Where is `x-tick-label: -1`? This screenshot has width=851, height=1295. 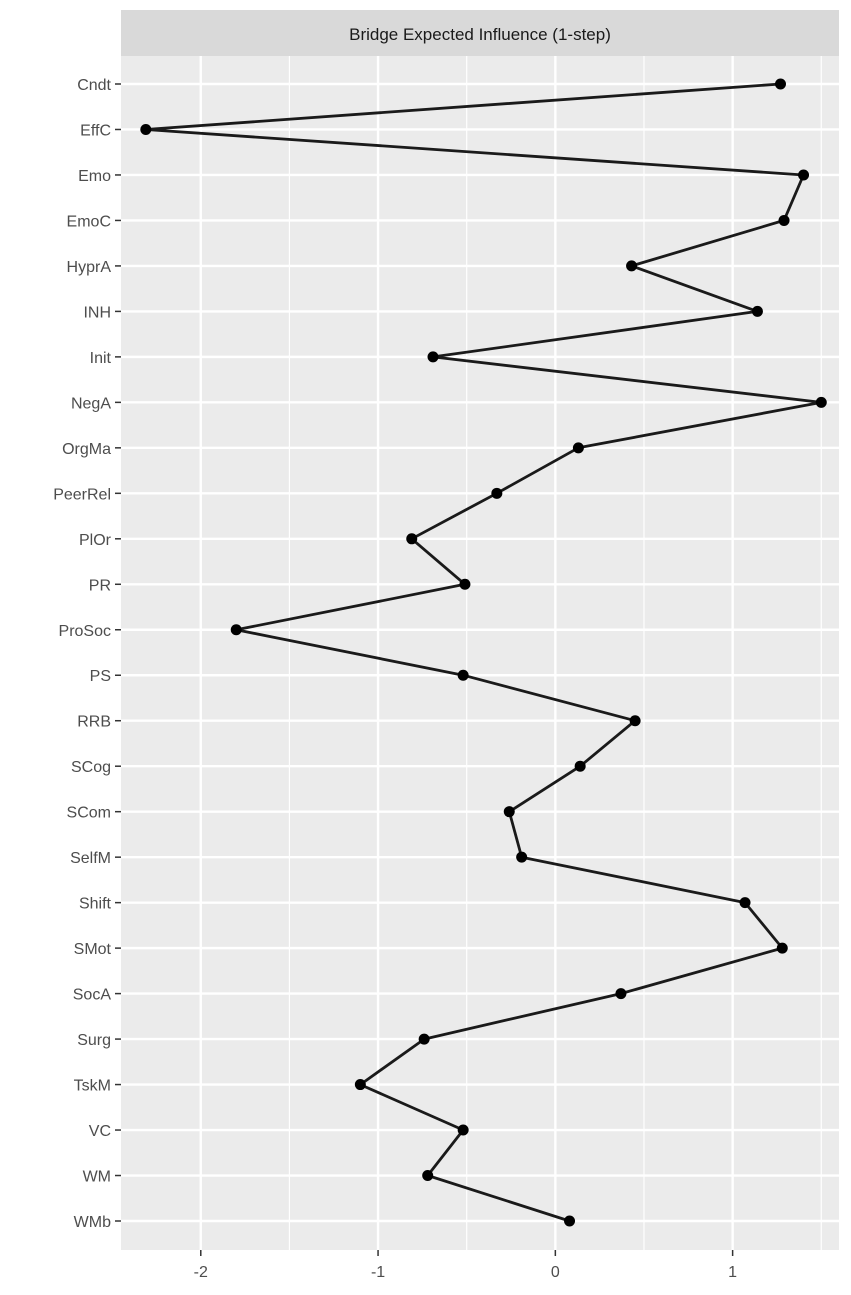 x-tick-label: -1 is located at coordinates (378, 1272).